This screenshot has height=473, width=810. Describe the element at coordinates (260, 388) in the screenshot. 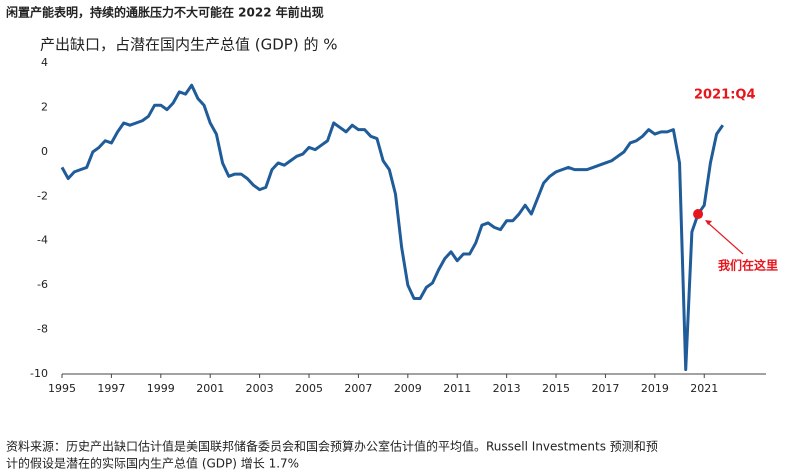

I see `x-tick-label: 2003` at that location.